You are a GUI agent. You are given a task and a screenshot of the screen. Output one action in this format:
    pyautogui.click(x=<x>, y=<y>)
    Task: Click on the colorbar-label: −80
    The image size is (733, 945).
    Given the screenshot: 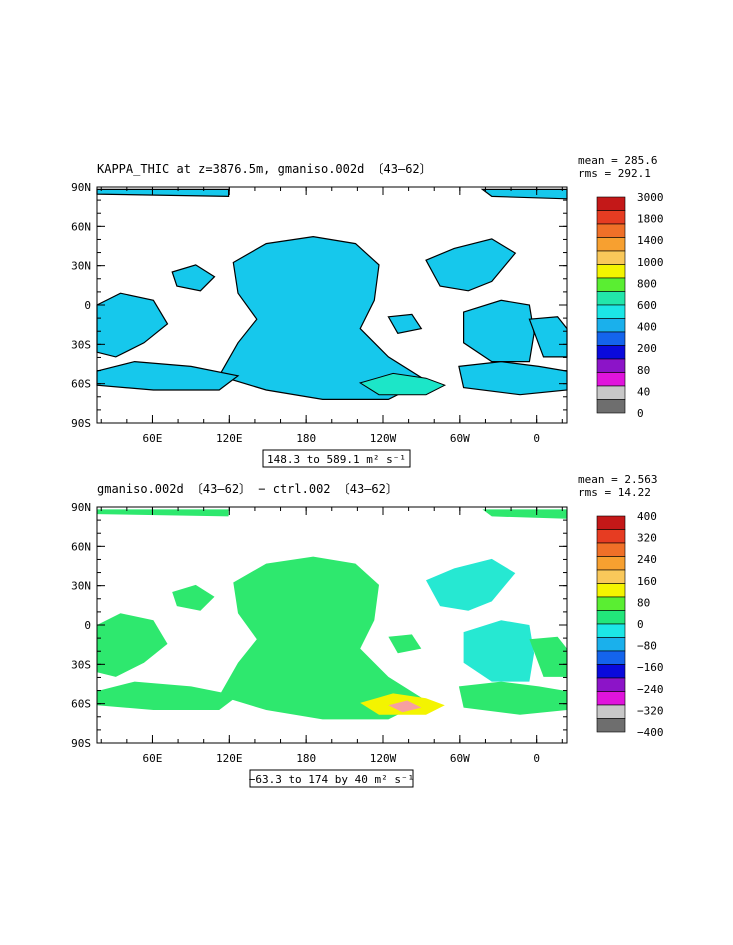 What is the action you would take?
    pyautogui.click(x=647, y=646)
    